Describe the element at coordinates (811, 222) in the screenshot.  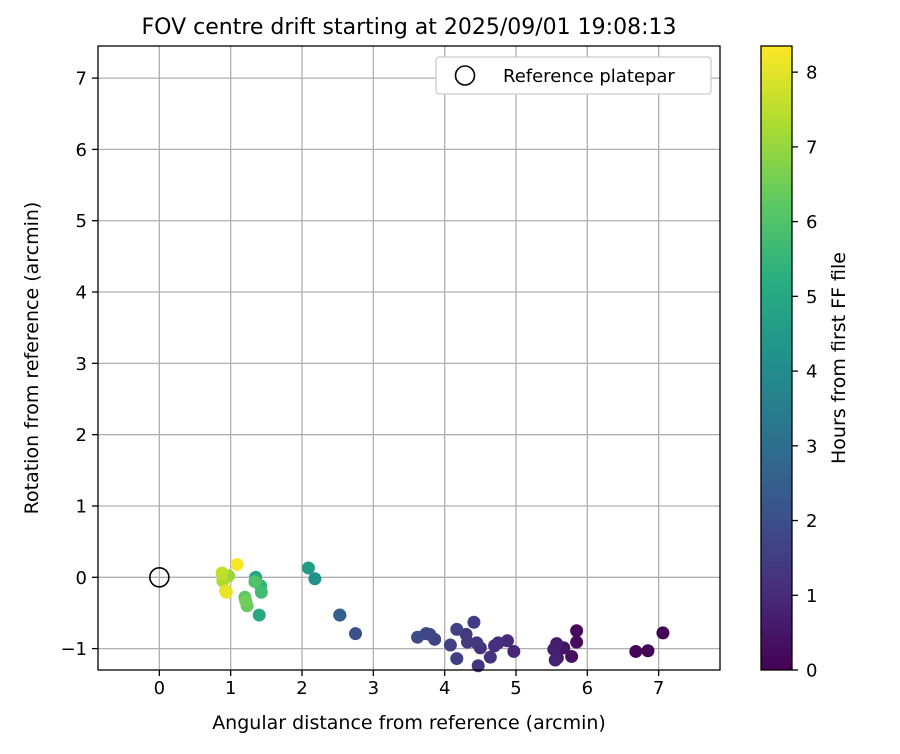
I see `colorbar-tick-label: 6` at that location.